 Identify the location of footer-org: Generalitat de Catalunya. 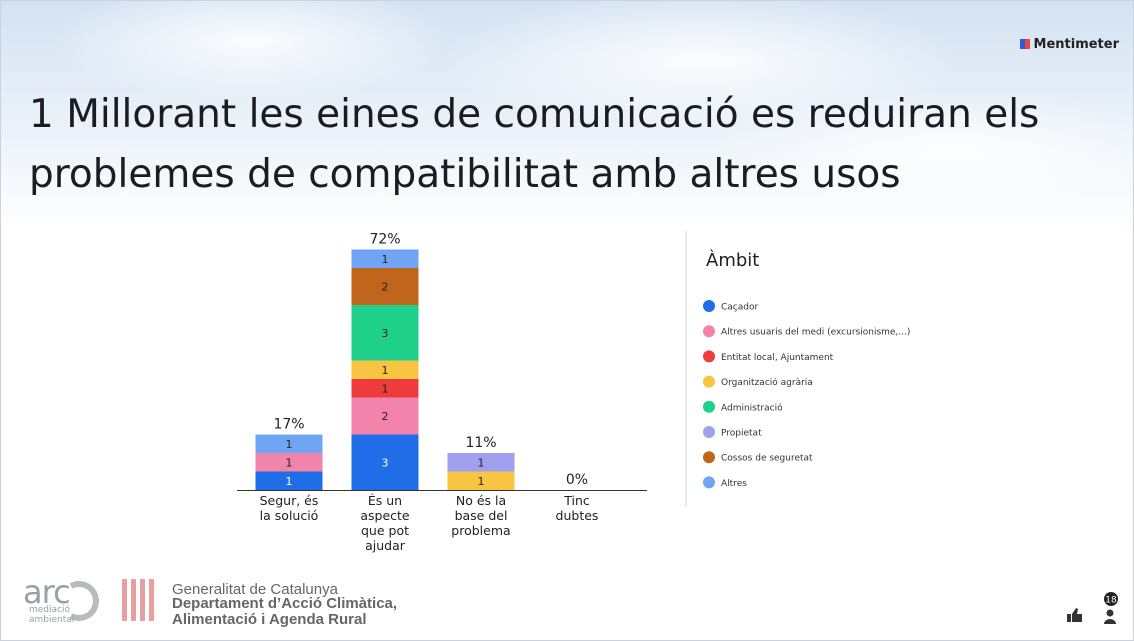
(255, 589).